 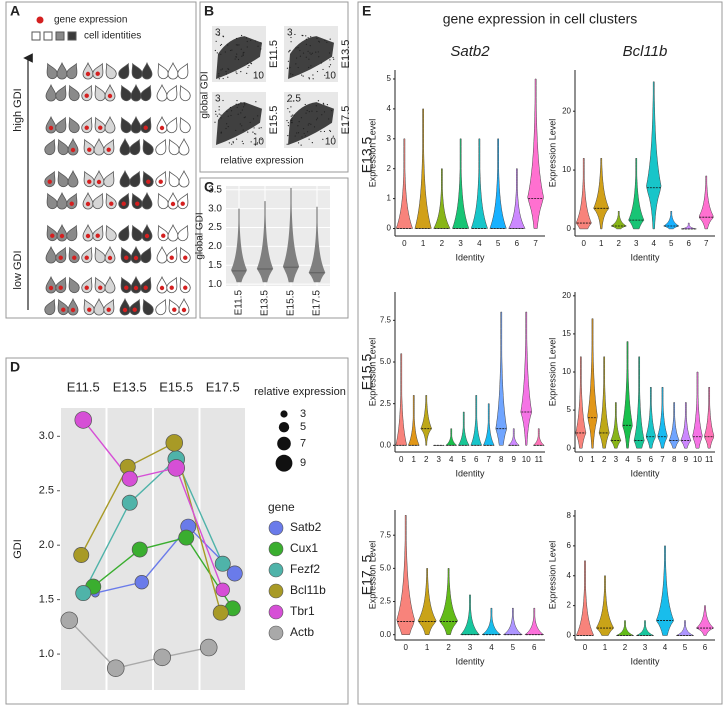 I want to click on x-tick-label: 0, so click(x=405, y=647).